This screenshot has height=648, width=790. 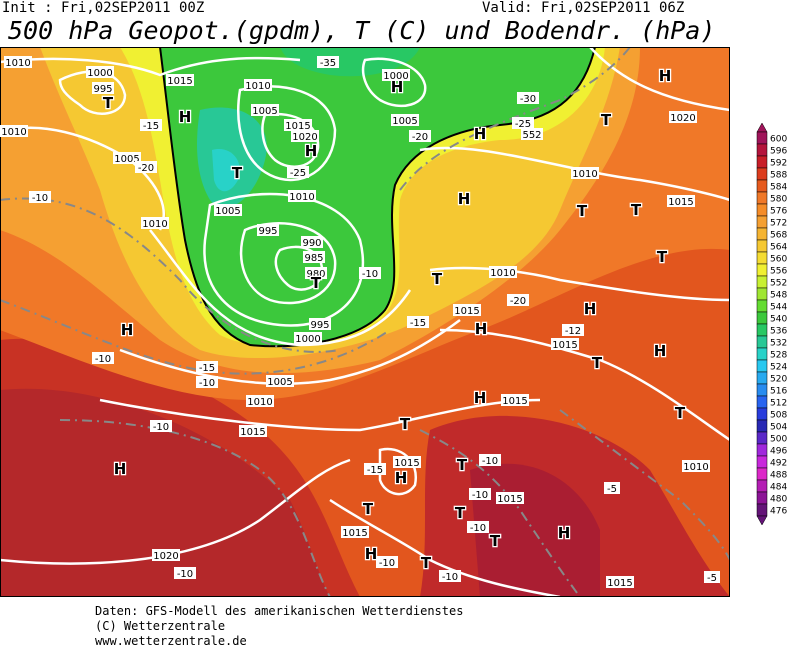 What do you see at coordinates (778, 308) in the screenshot?
I see `scale-label: 544` at bounding box center [778, 308].